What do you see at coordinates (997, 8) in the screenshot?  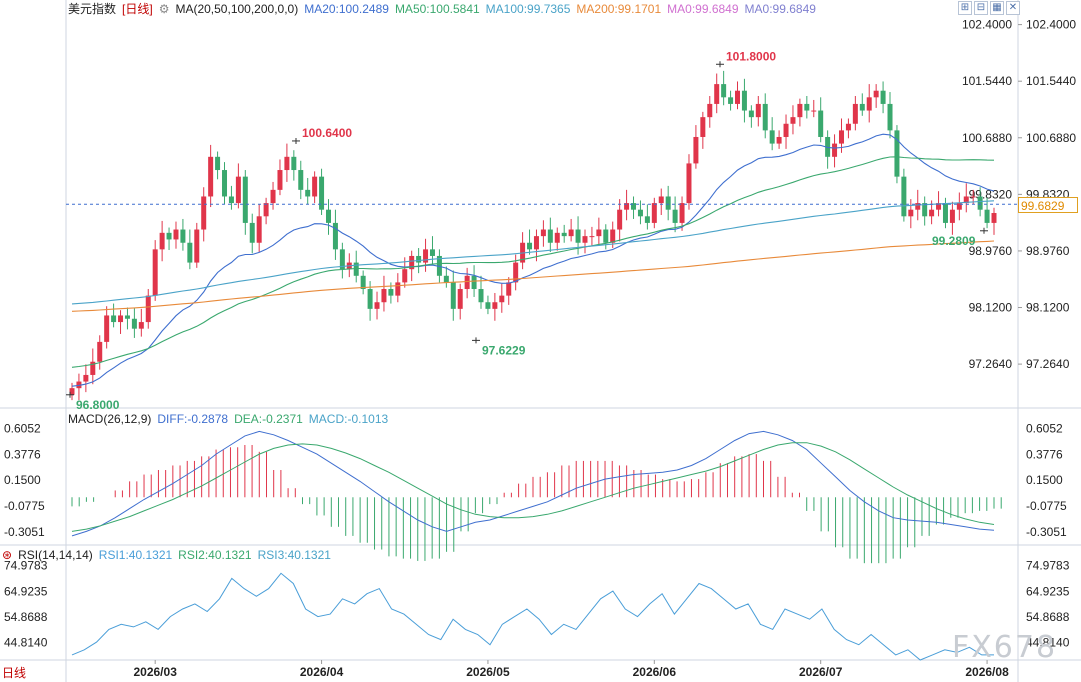 I see `grid-icon: ▦` at bounding box center [997, 8].